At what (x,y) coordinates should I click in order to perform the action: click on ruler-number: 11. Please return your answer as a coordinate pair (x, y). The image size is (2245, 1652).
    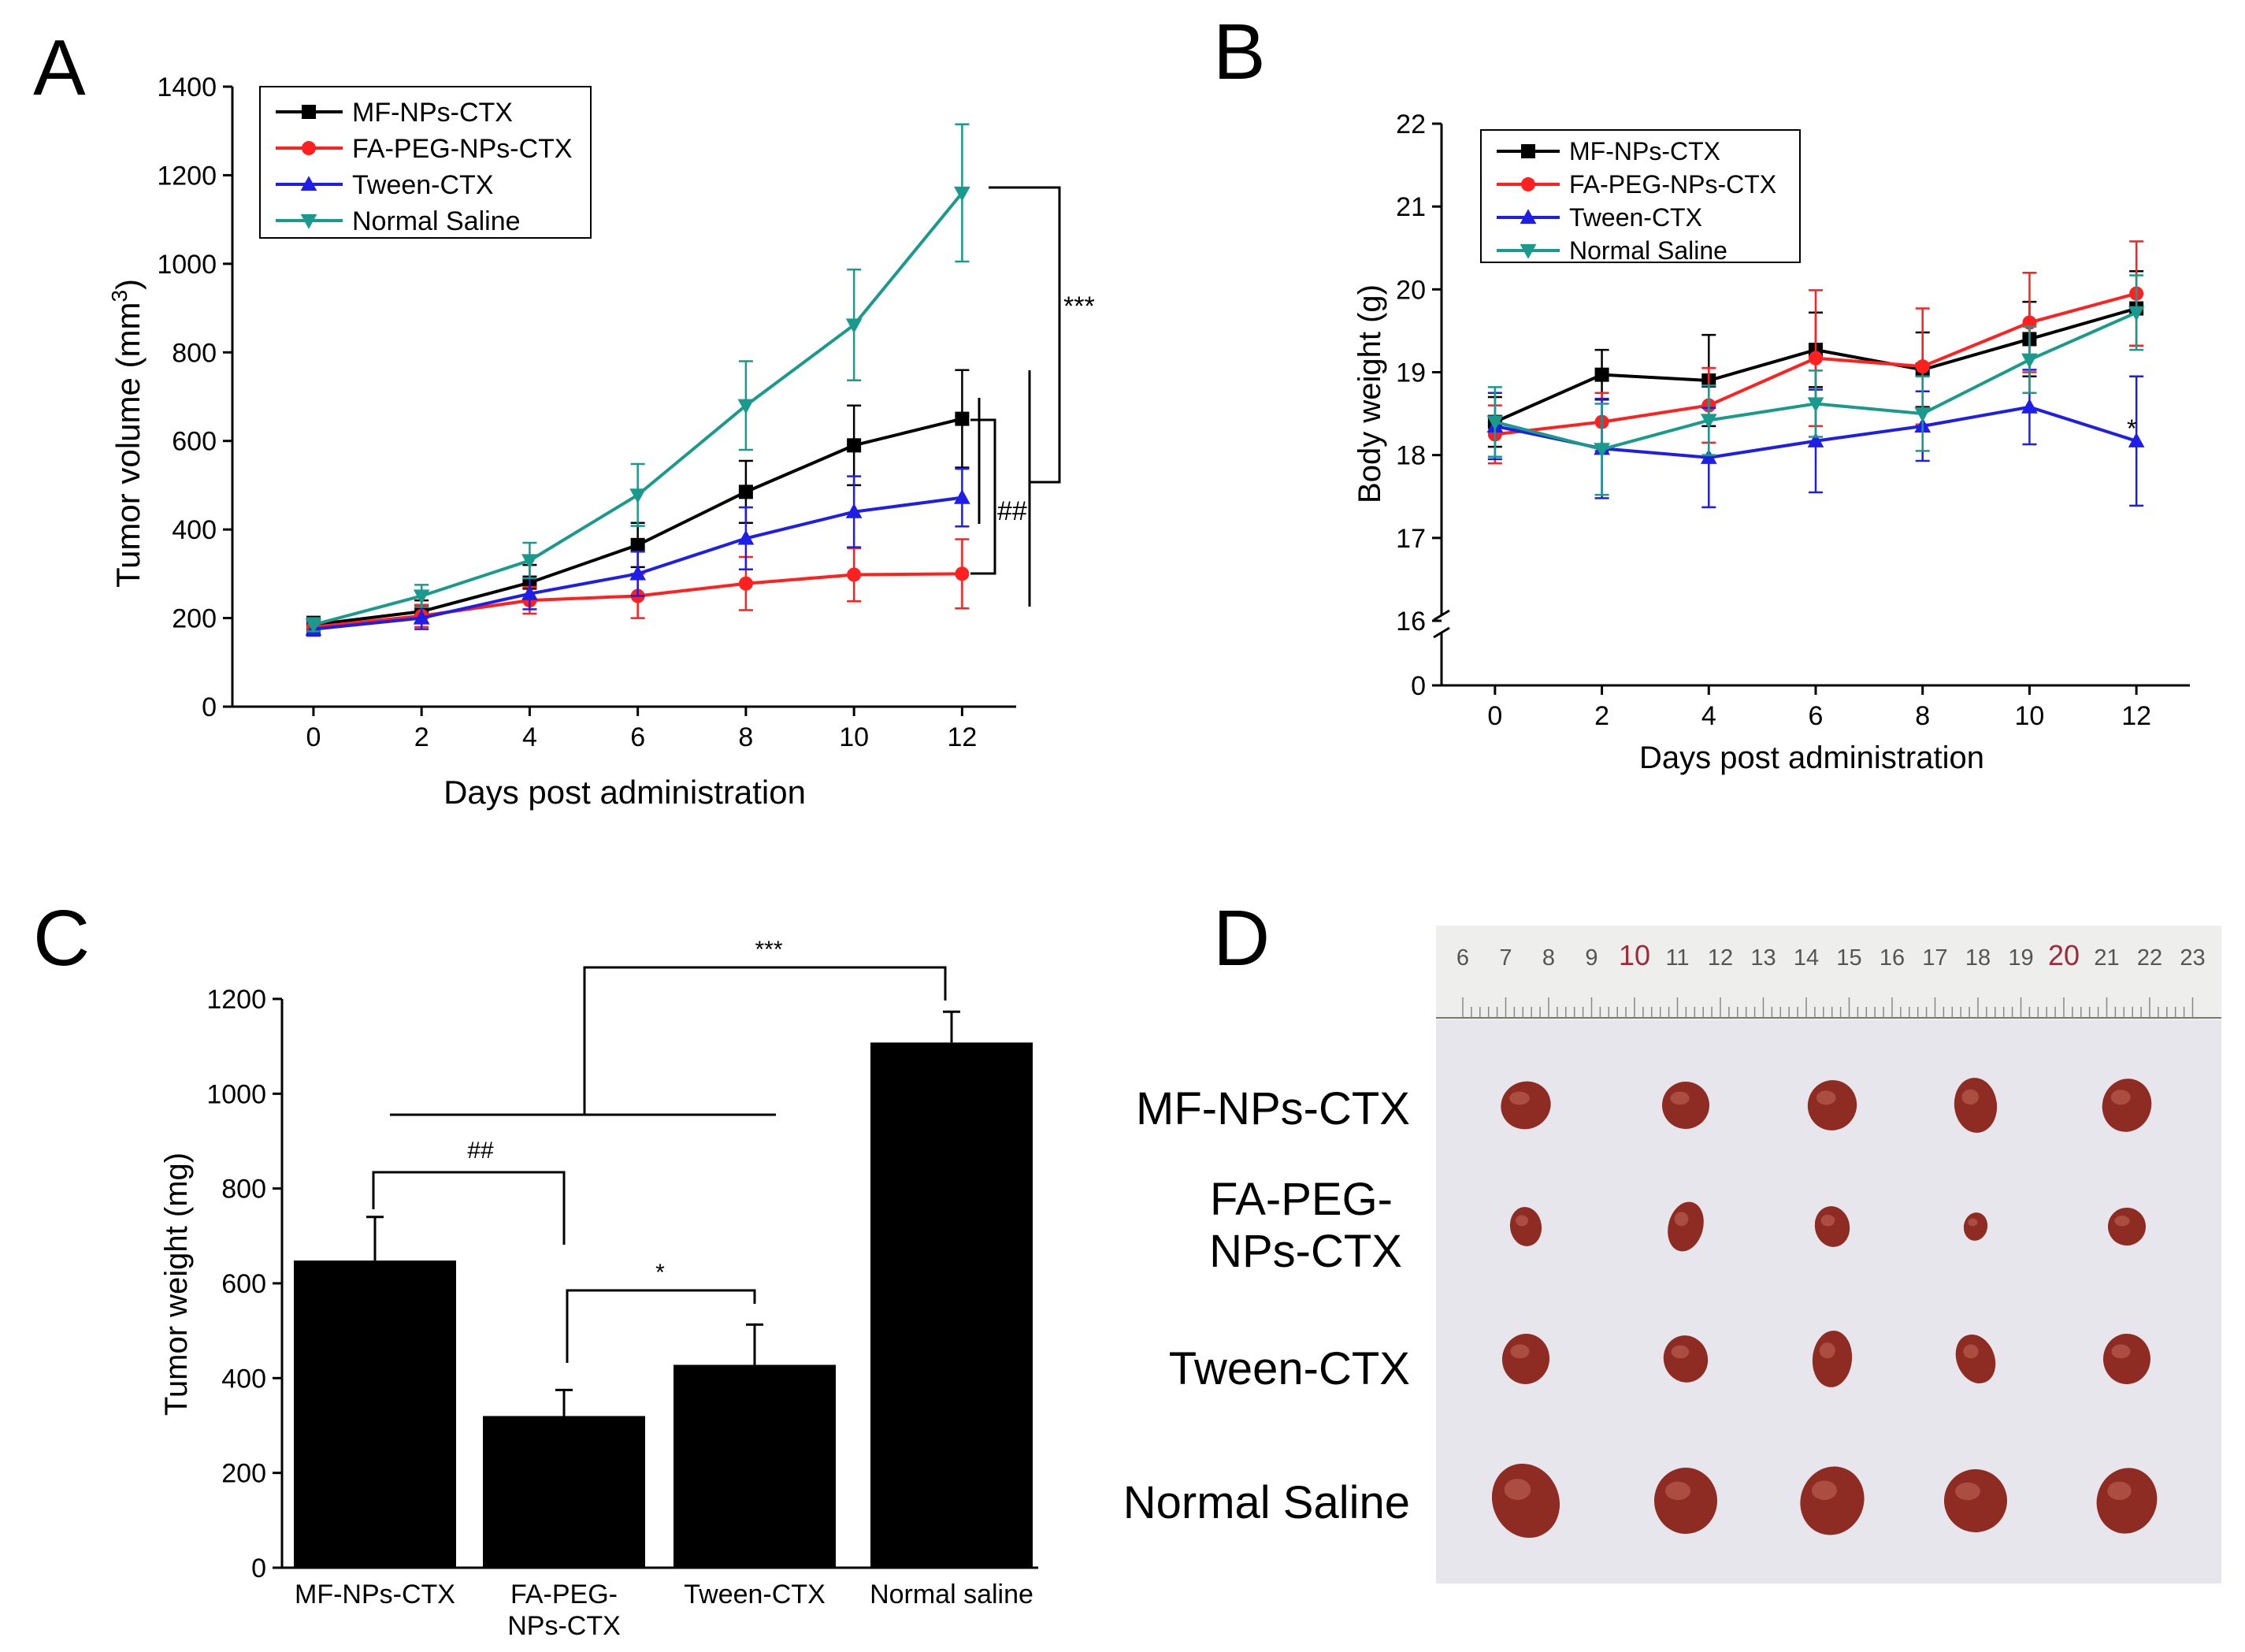
    Looking at the image, I should click on (1677, 958).